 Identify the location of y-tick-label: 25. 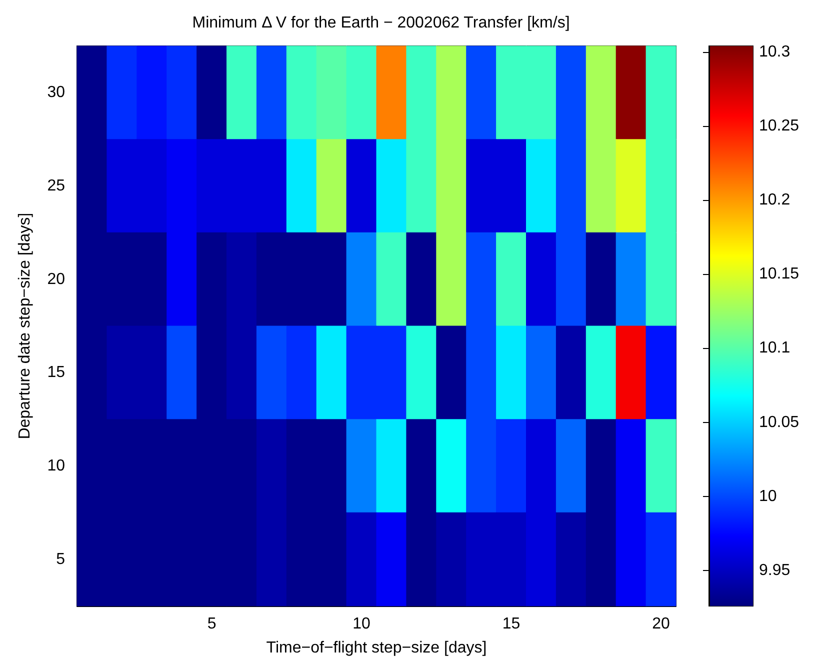
(56, 186).